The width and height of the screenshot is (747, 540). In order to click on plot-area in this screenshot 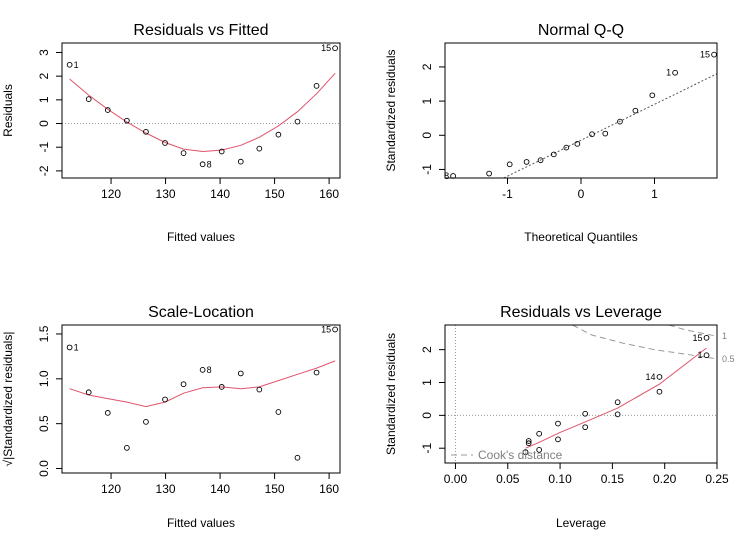, I will do `click(201, 112)`.